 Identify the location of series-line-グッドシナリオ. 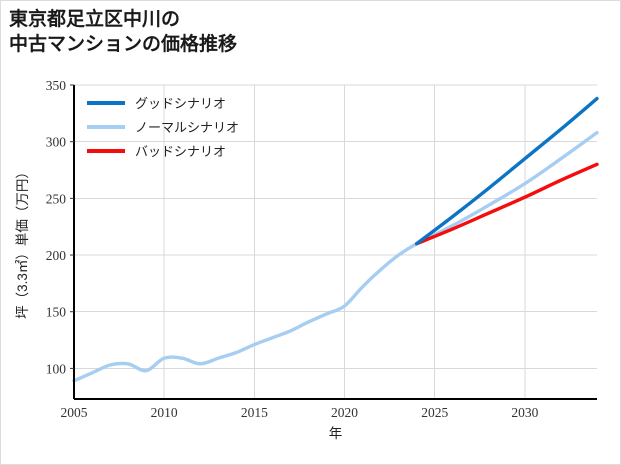
(506, 171).